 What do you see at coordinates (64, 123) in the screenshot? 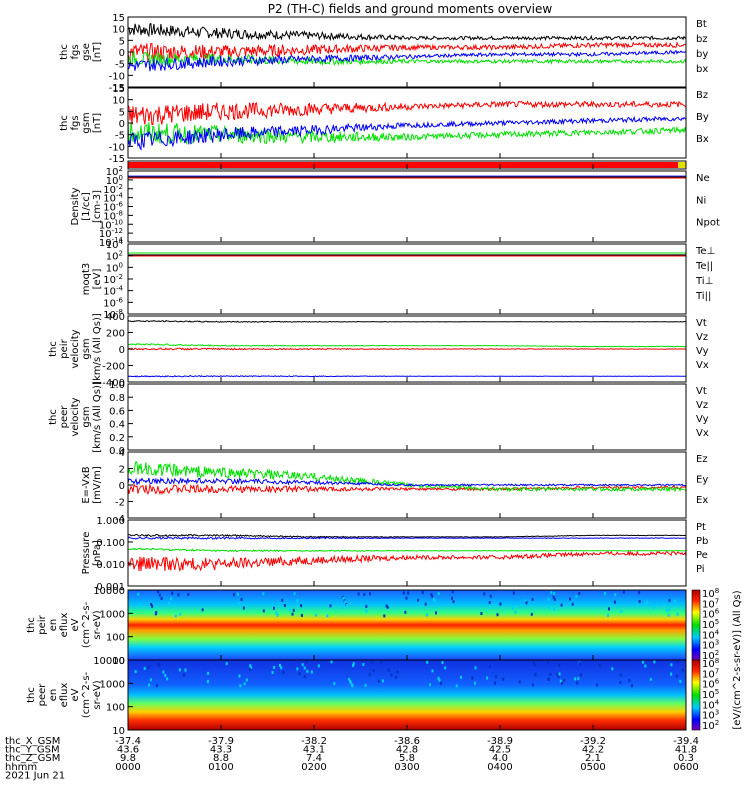
I see `fgs-gsm-ylabel: thc` at bounding box center [64, 123].